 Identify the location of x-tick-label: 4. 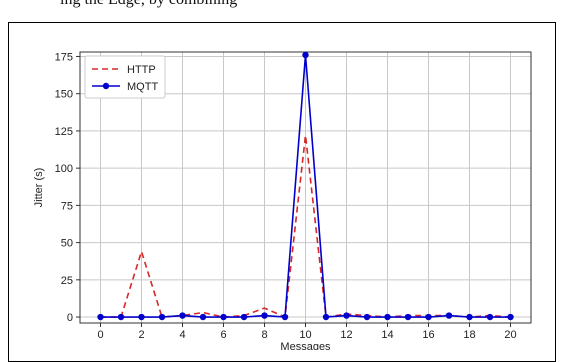
(182, 335).